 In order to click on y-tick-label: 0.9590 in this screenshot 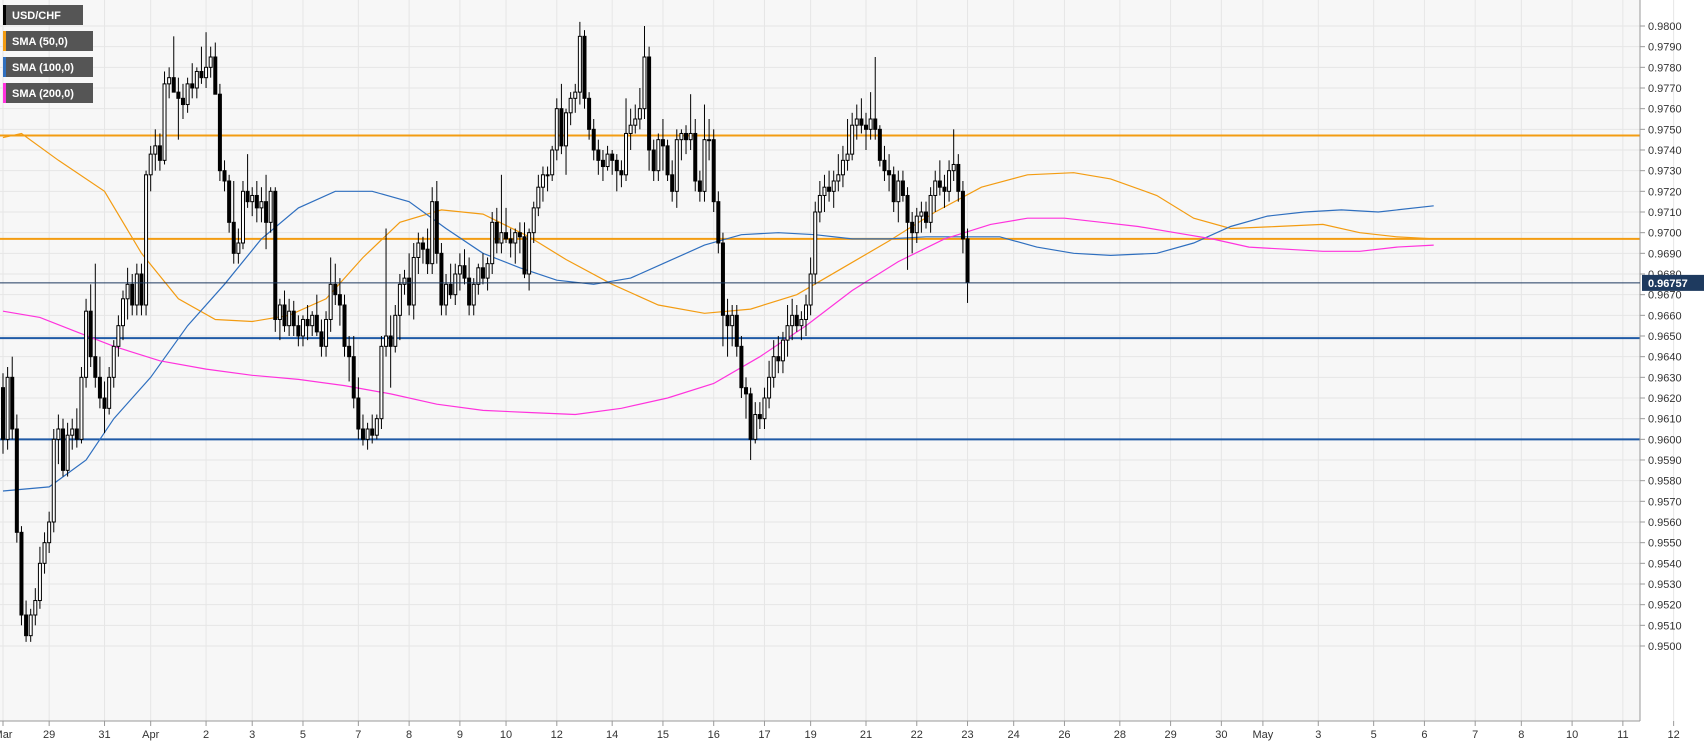, I will do `click(1665, 461)`.